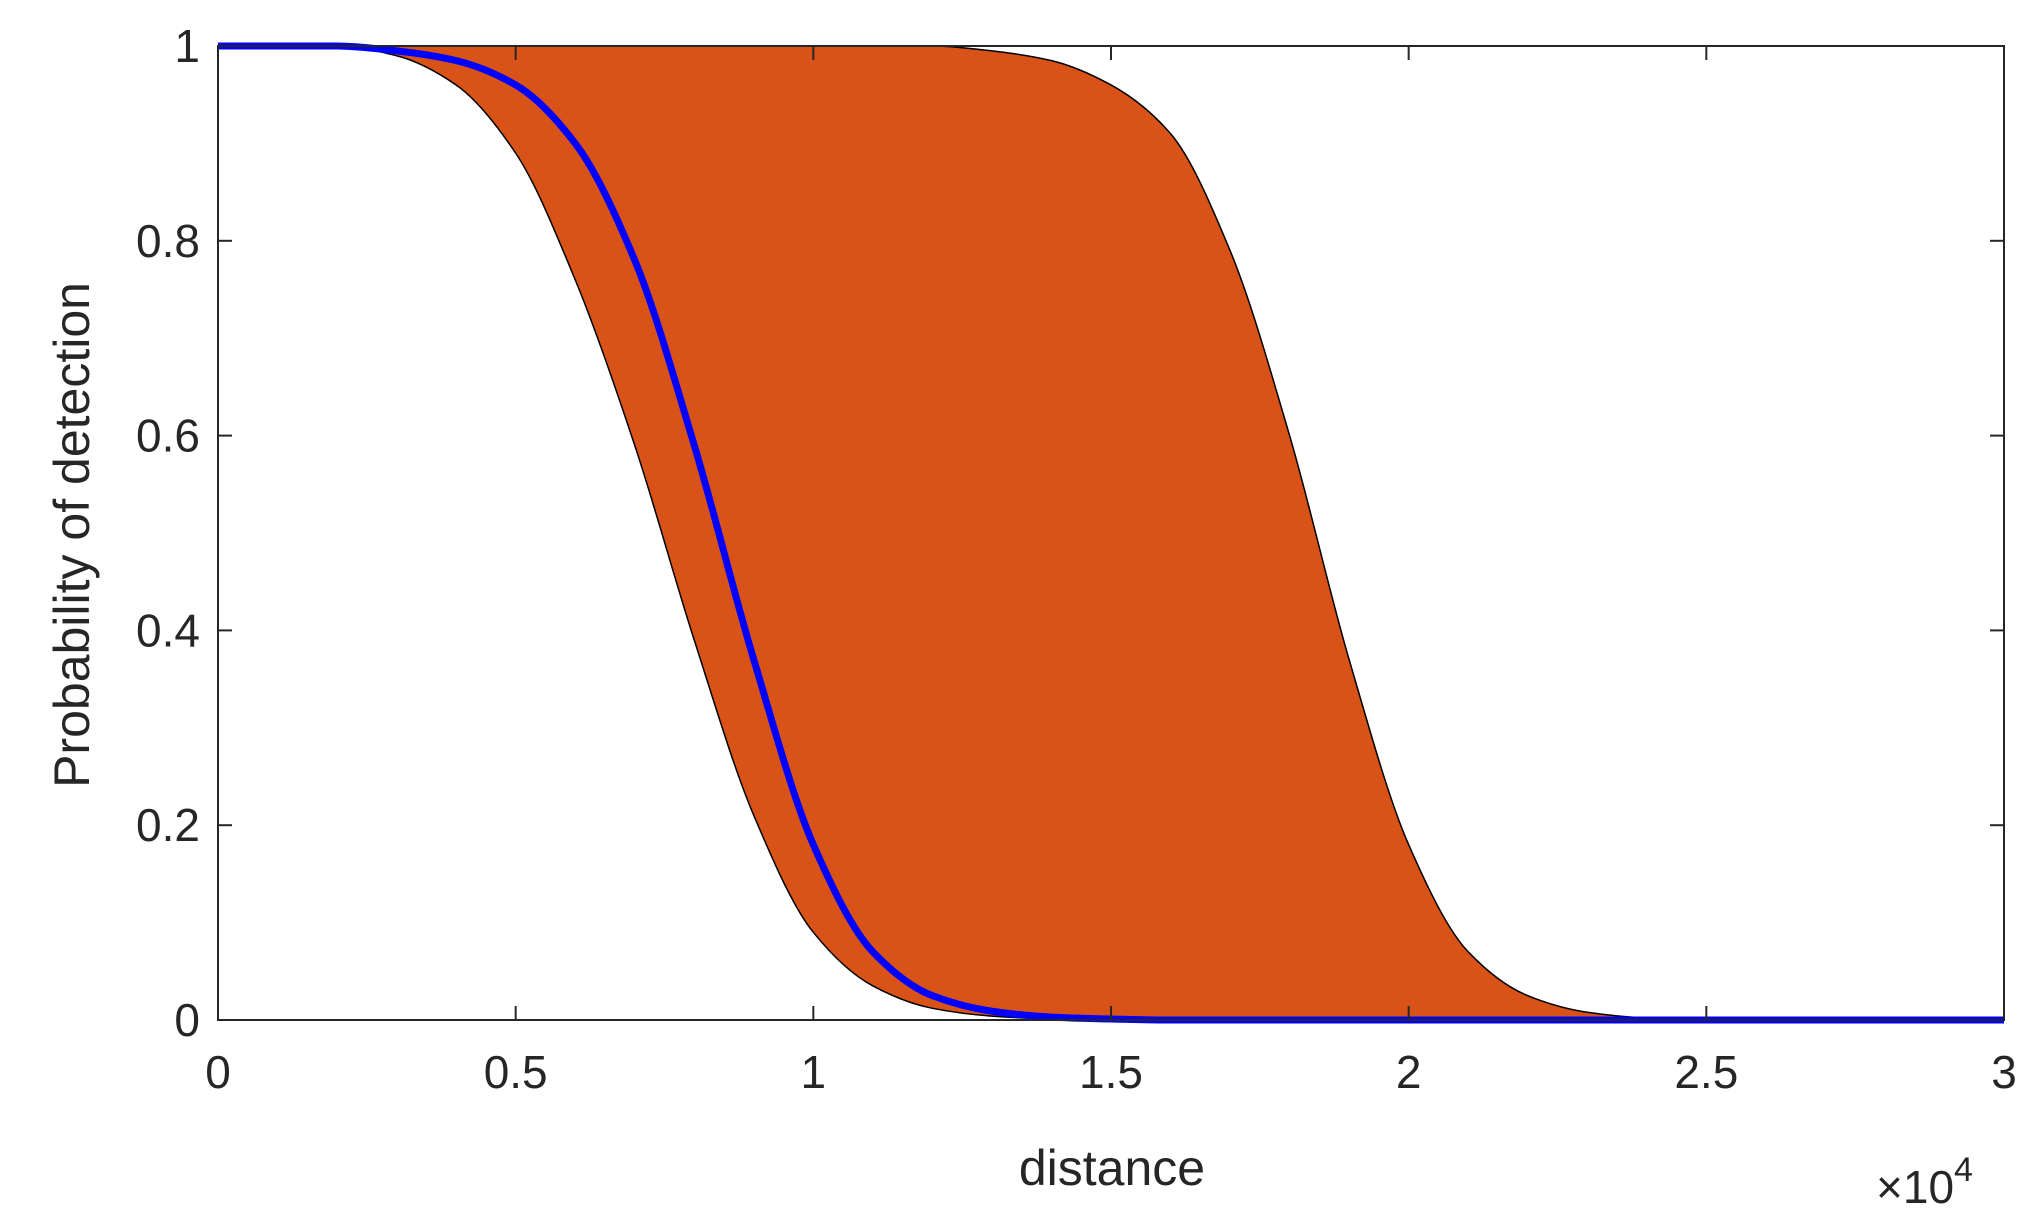 This screenshot has height=1226, width=2030. I want to click on x-tick-label: 2.5, so click(1706, 1072).